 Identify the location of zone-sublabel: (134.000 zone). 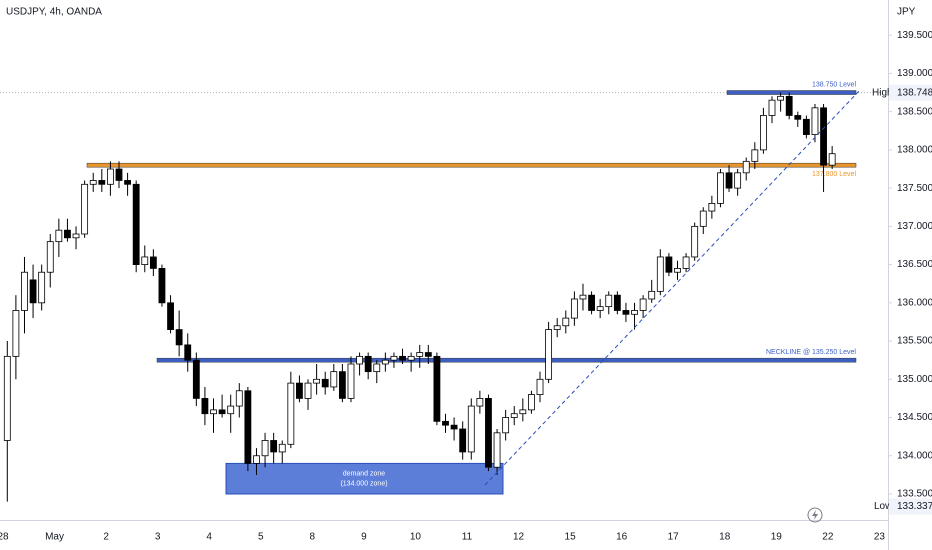
(363, 483).